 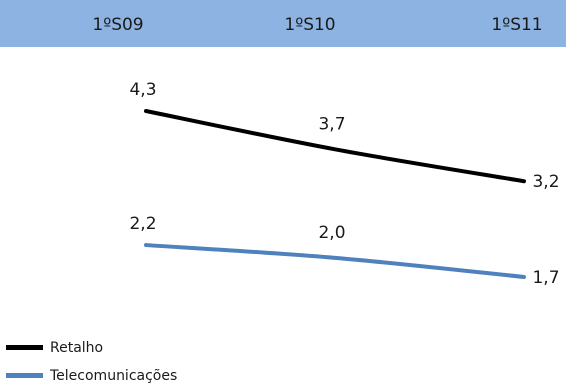 I want to click on data-label-retalho-2: 3,2, so click(x=545, y=182).